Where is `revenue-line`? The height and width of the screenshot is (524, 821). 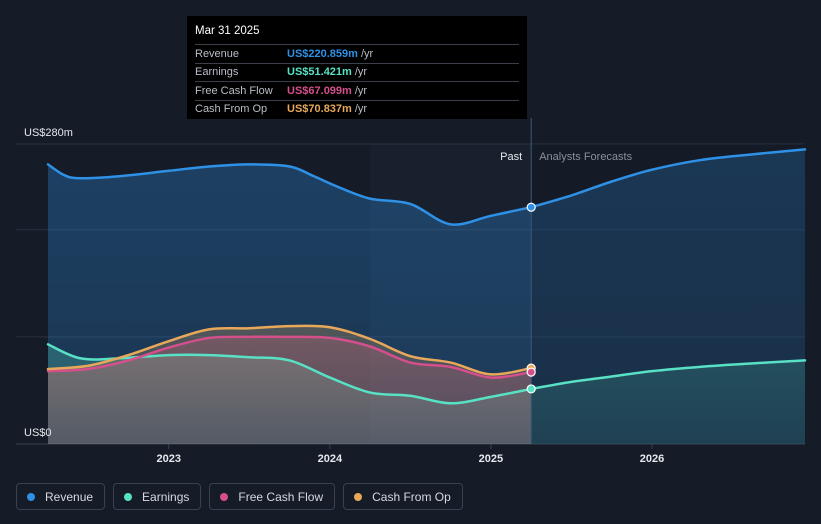 revenue-line is located at coordinates (289, 194).